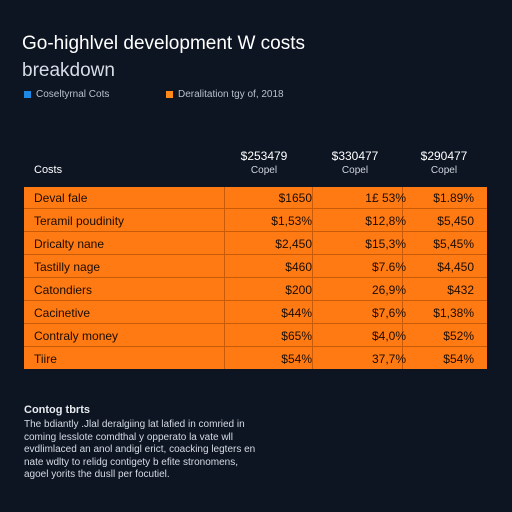 Image resolution: width=512 pixels, height=512 pixels. Describe the element at coordinates (296, 359) in the screenshot. I see `cell-value-1: $54%` at that location.